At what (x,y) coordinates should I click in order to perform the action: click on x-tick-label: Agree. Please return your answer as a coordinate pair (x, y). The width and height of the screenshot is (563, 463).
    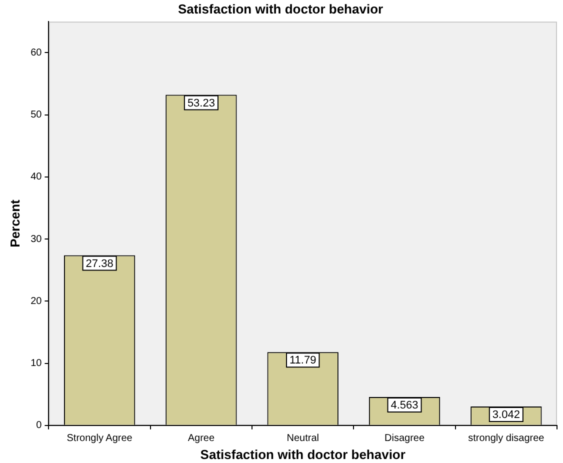
    Looking at the image, I should click on (201, 438).